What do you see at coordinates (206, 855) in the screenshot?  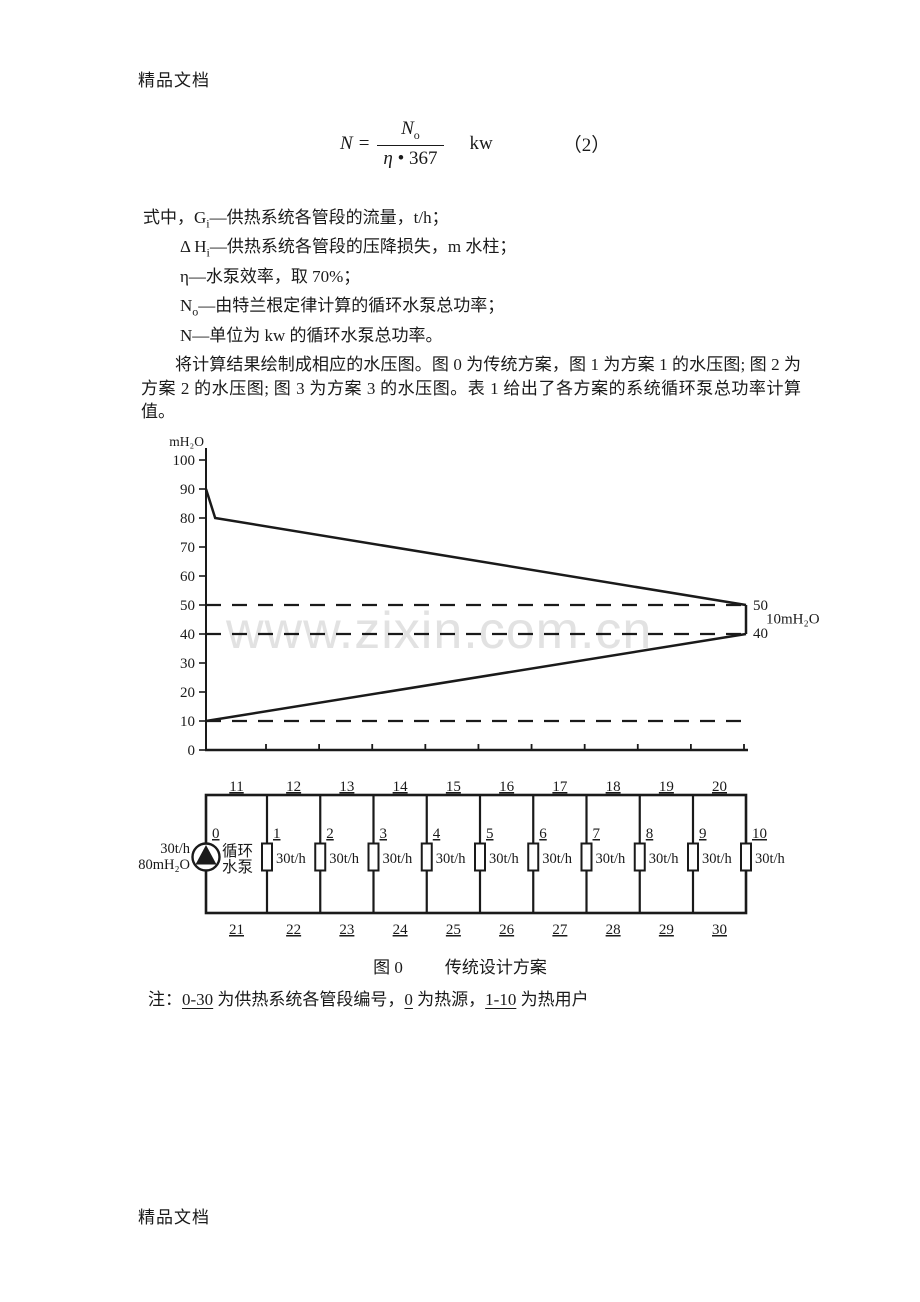 I see `pump-triangle-icon` at bounding box center [206, 855].